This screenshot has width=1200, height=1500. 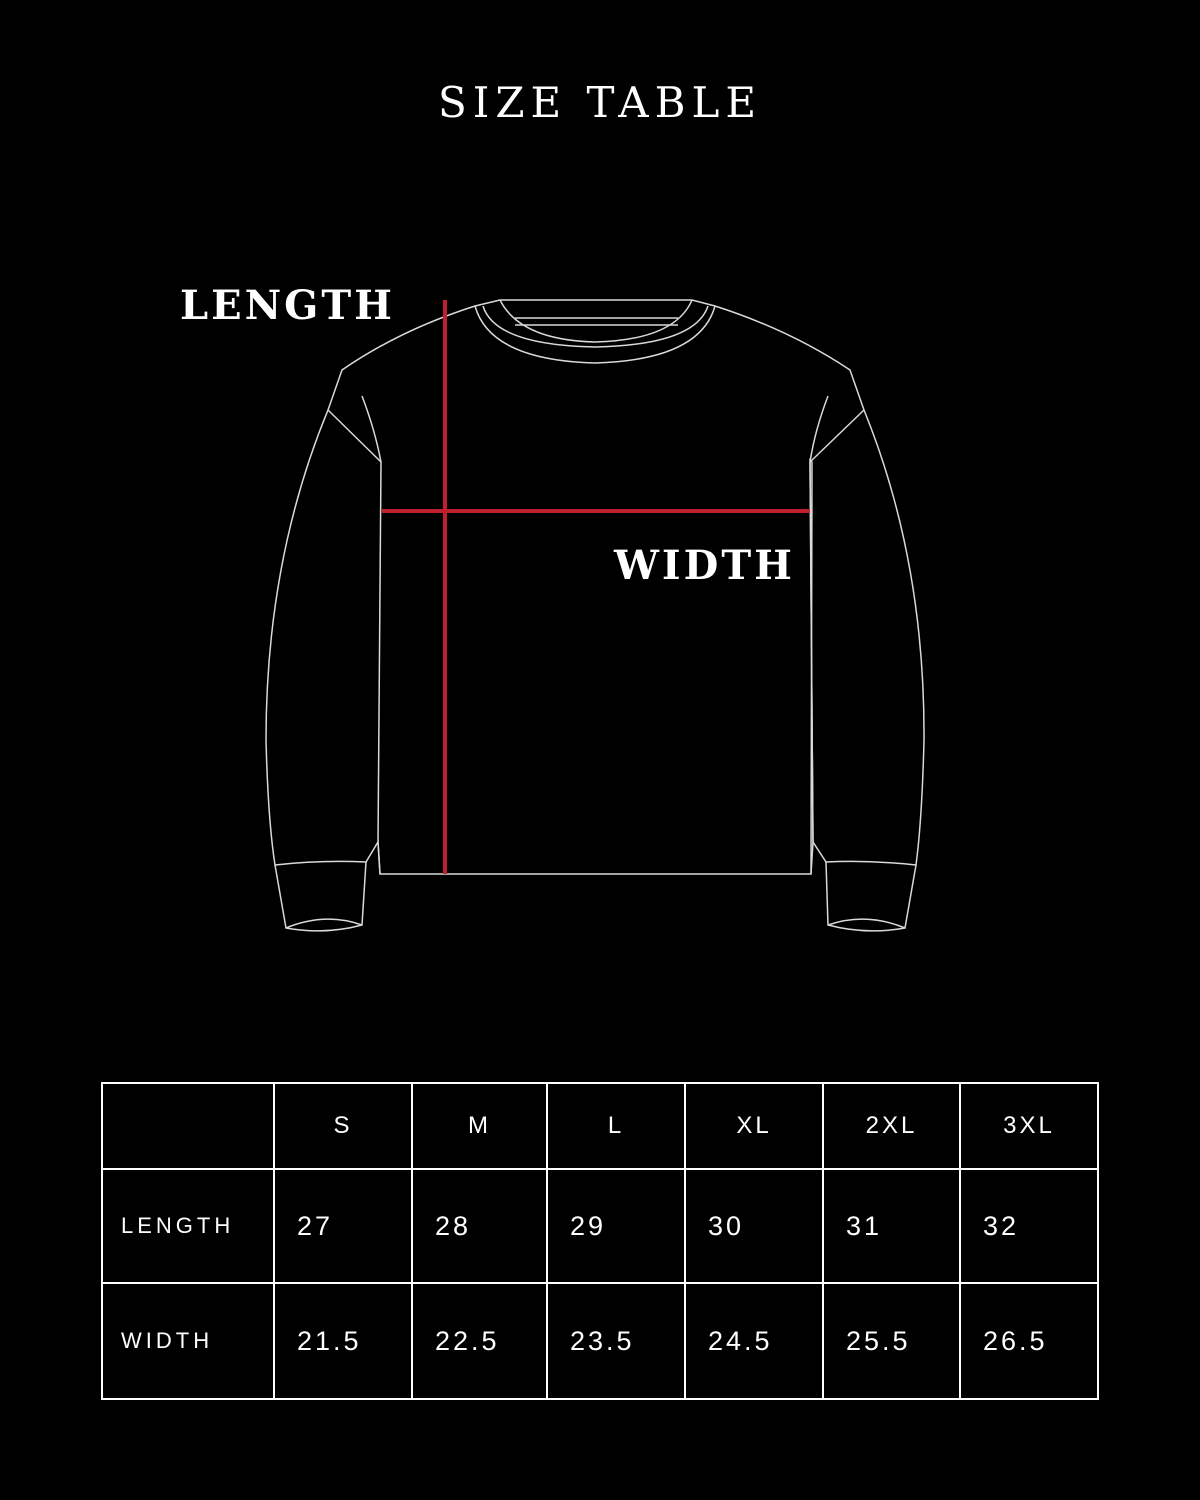 What do you see at coordinates (188, 1341) in the screenshot?
I see `row-header: WIDTH` at bounding box center [188, 1341].